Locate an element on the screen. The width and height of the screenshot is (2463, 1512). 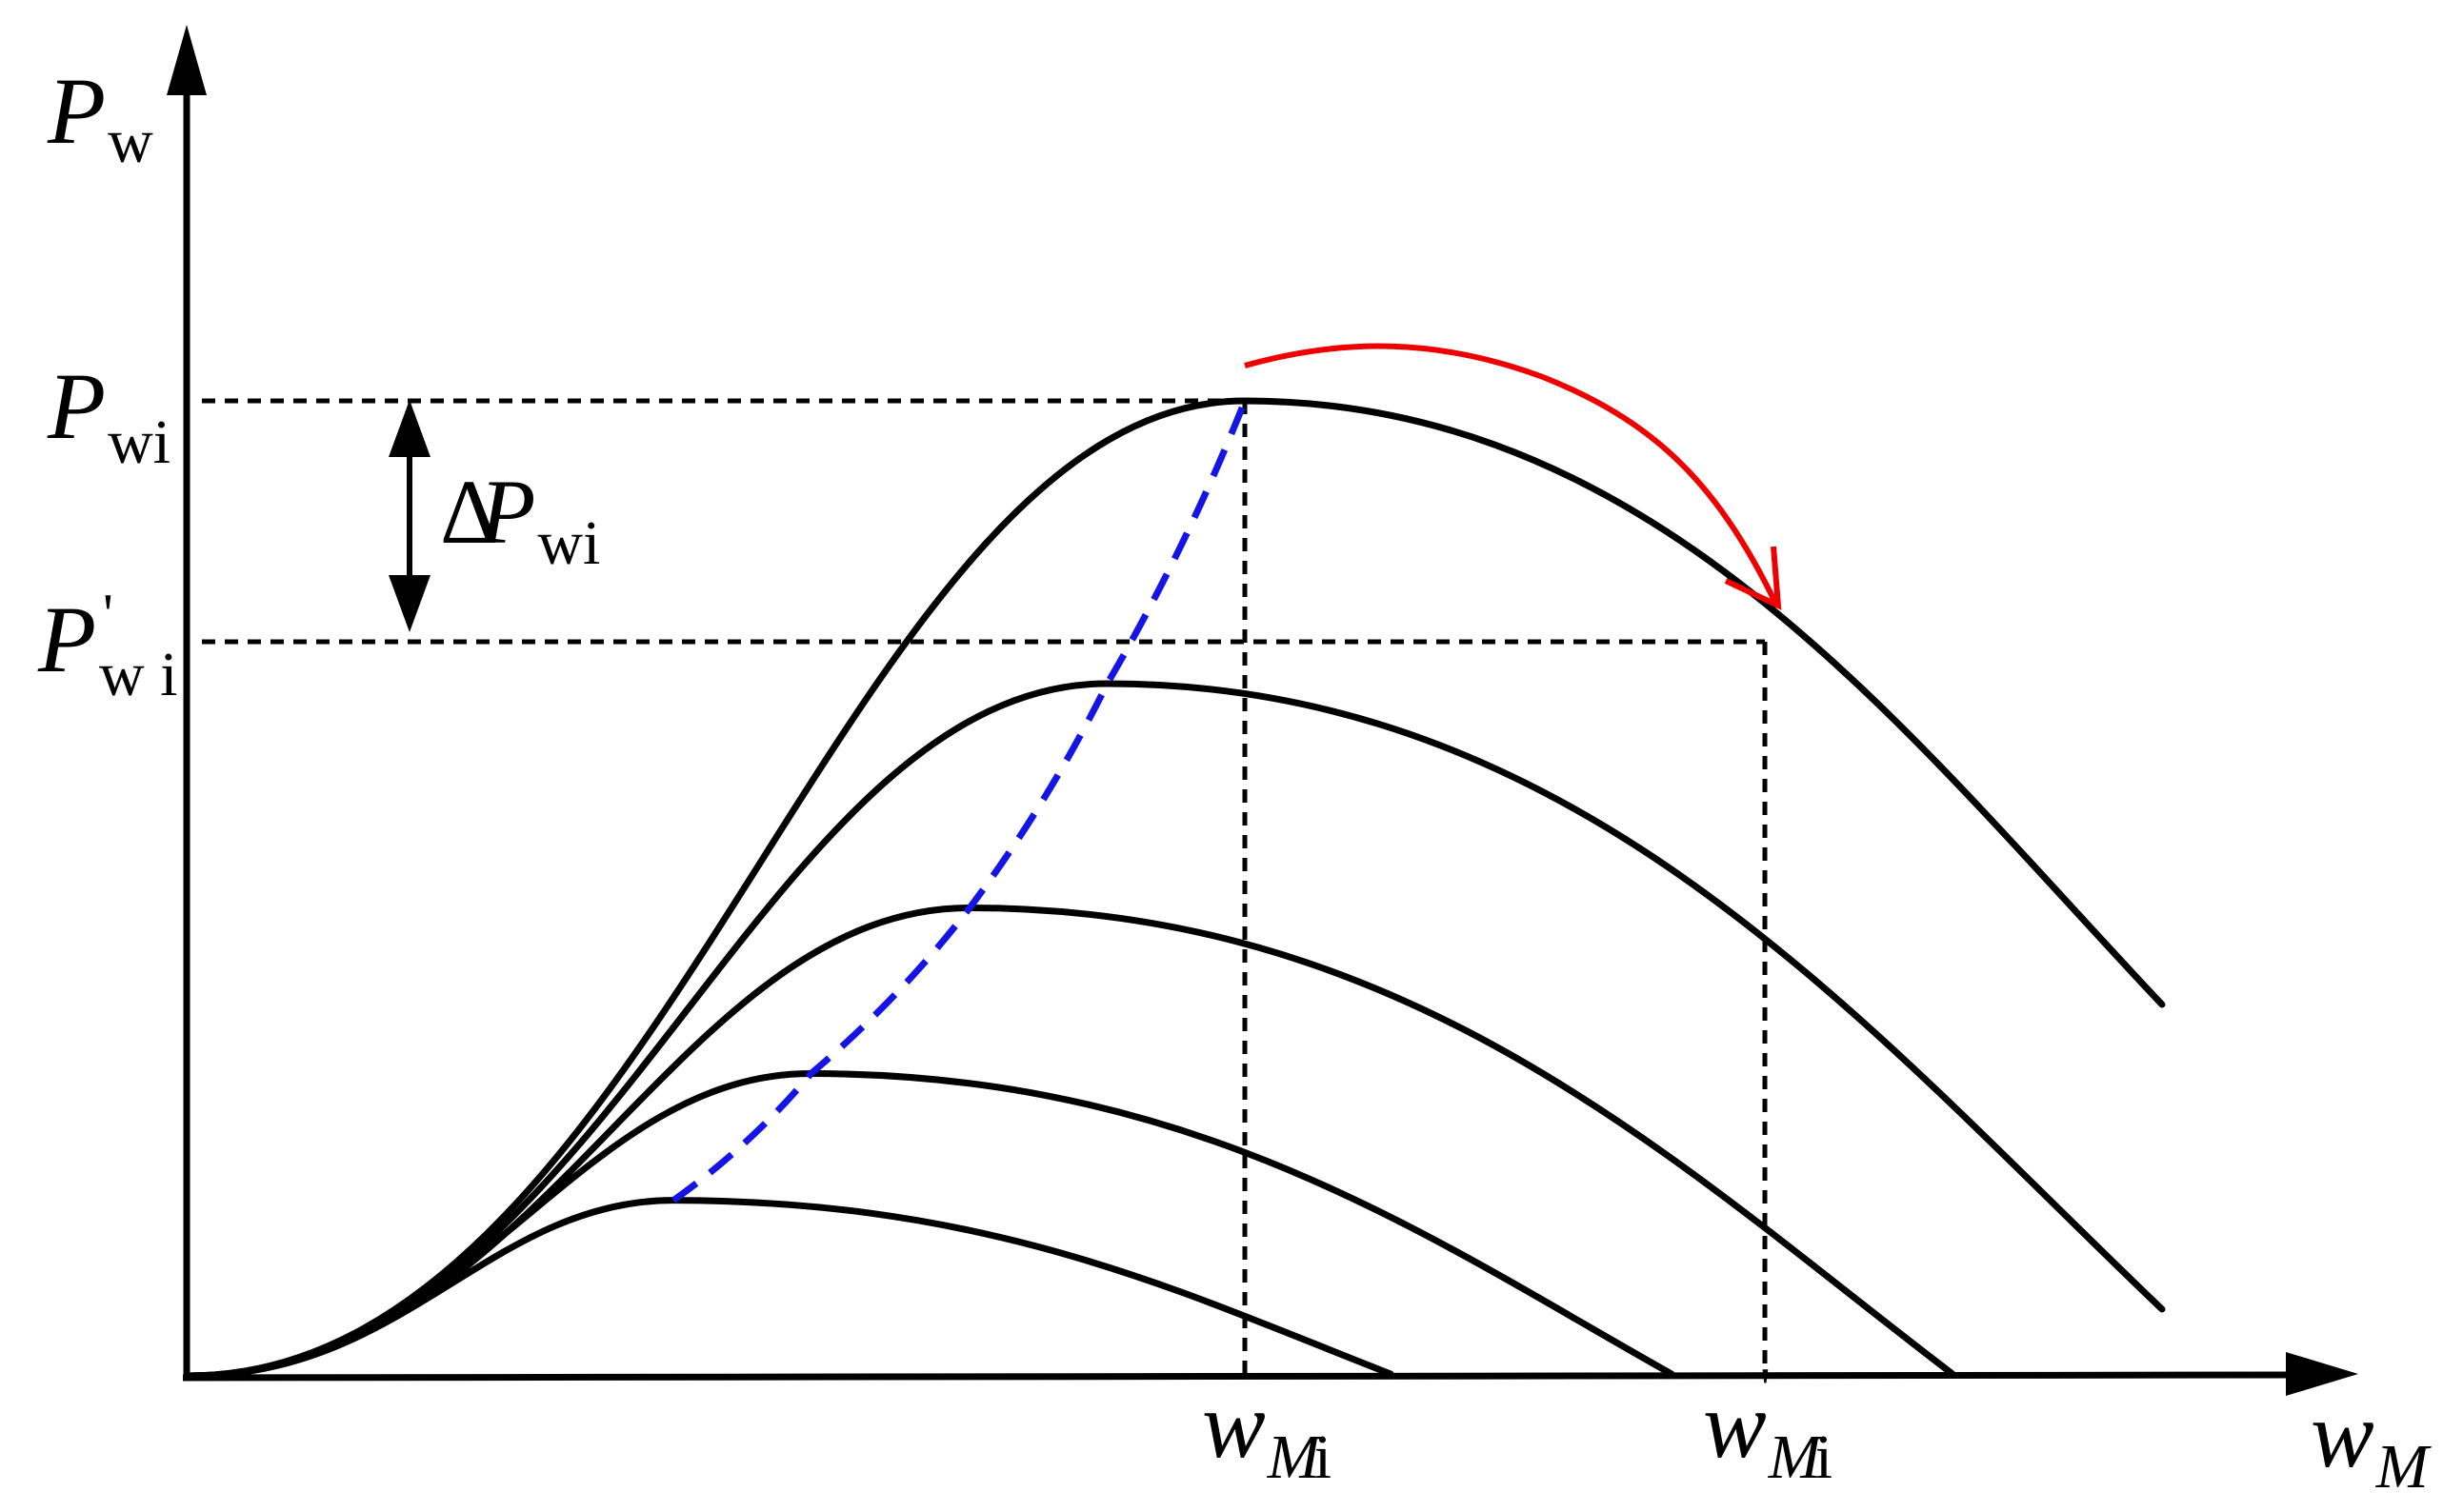
delta-p-wi-label: ΔPwi is located at coordinates (520, 519).